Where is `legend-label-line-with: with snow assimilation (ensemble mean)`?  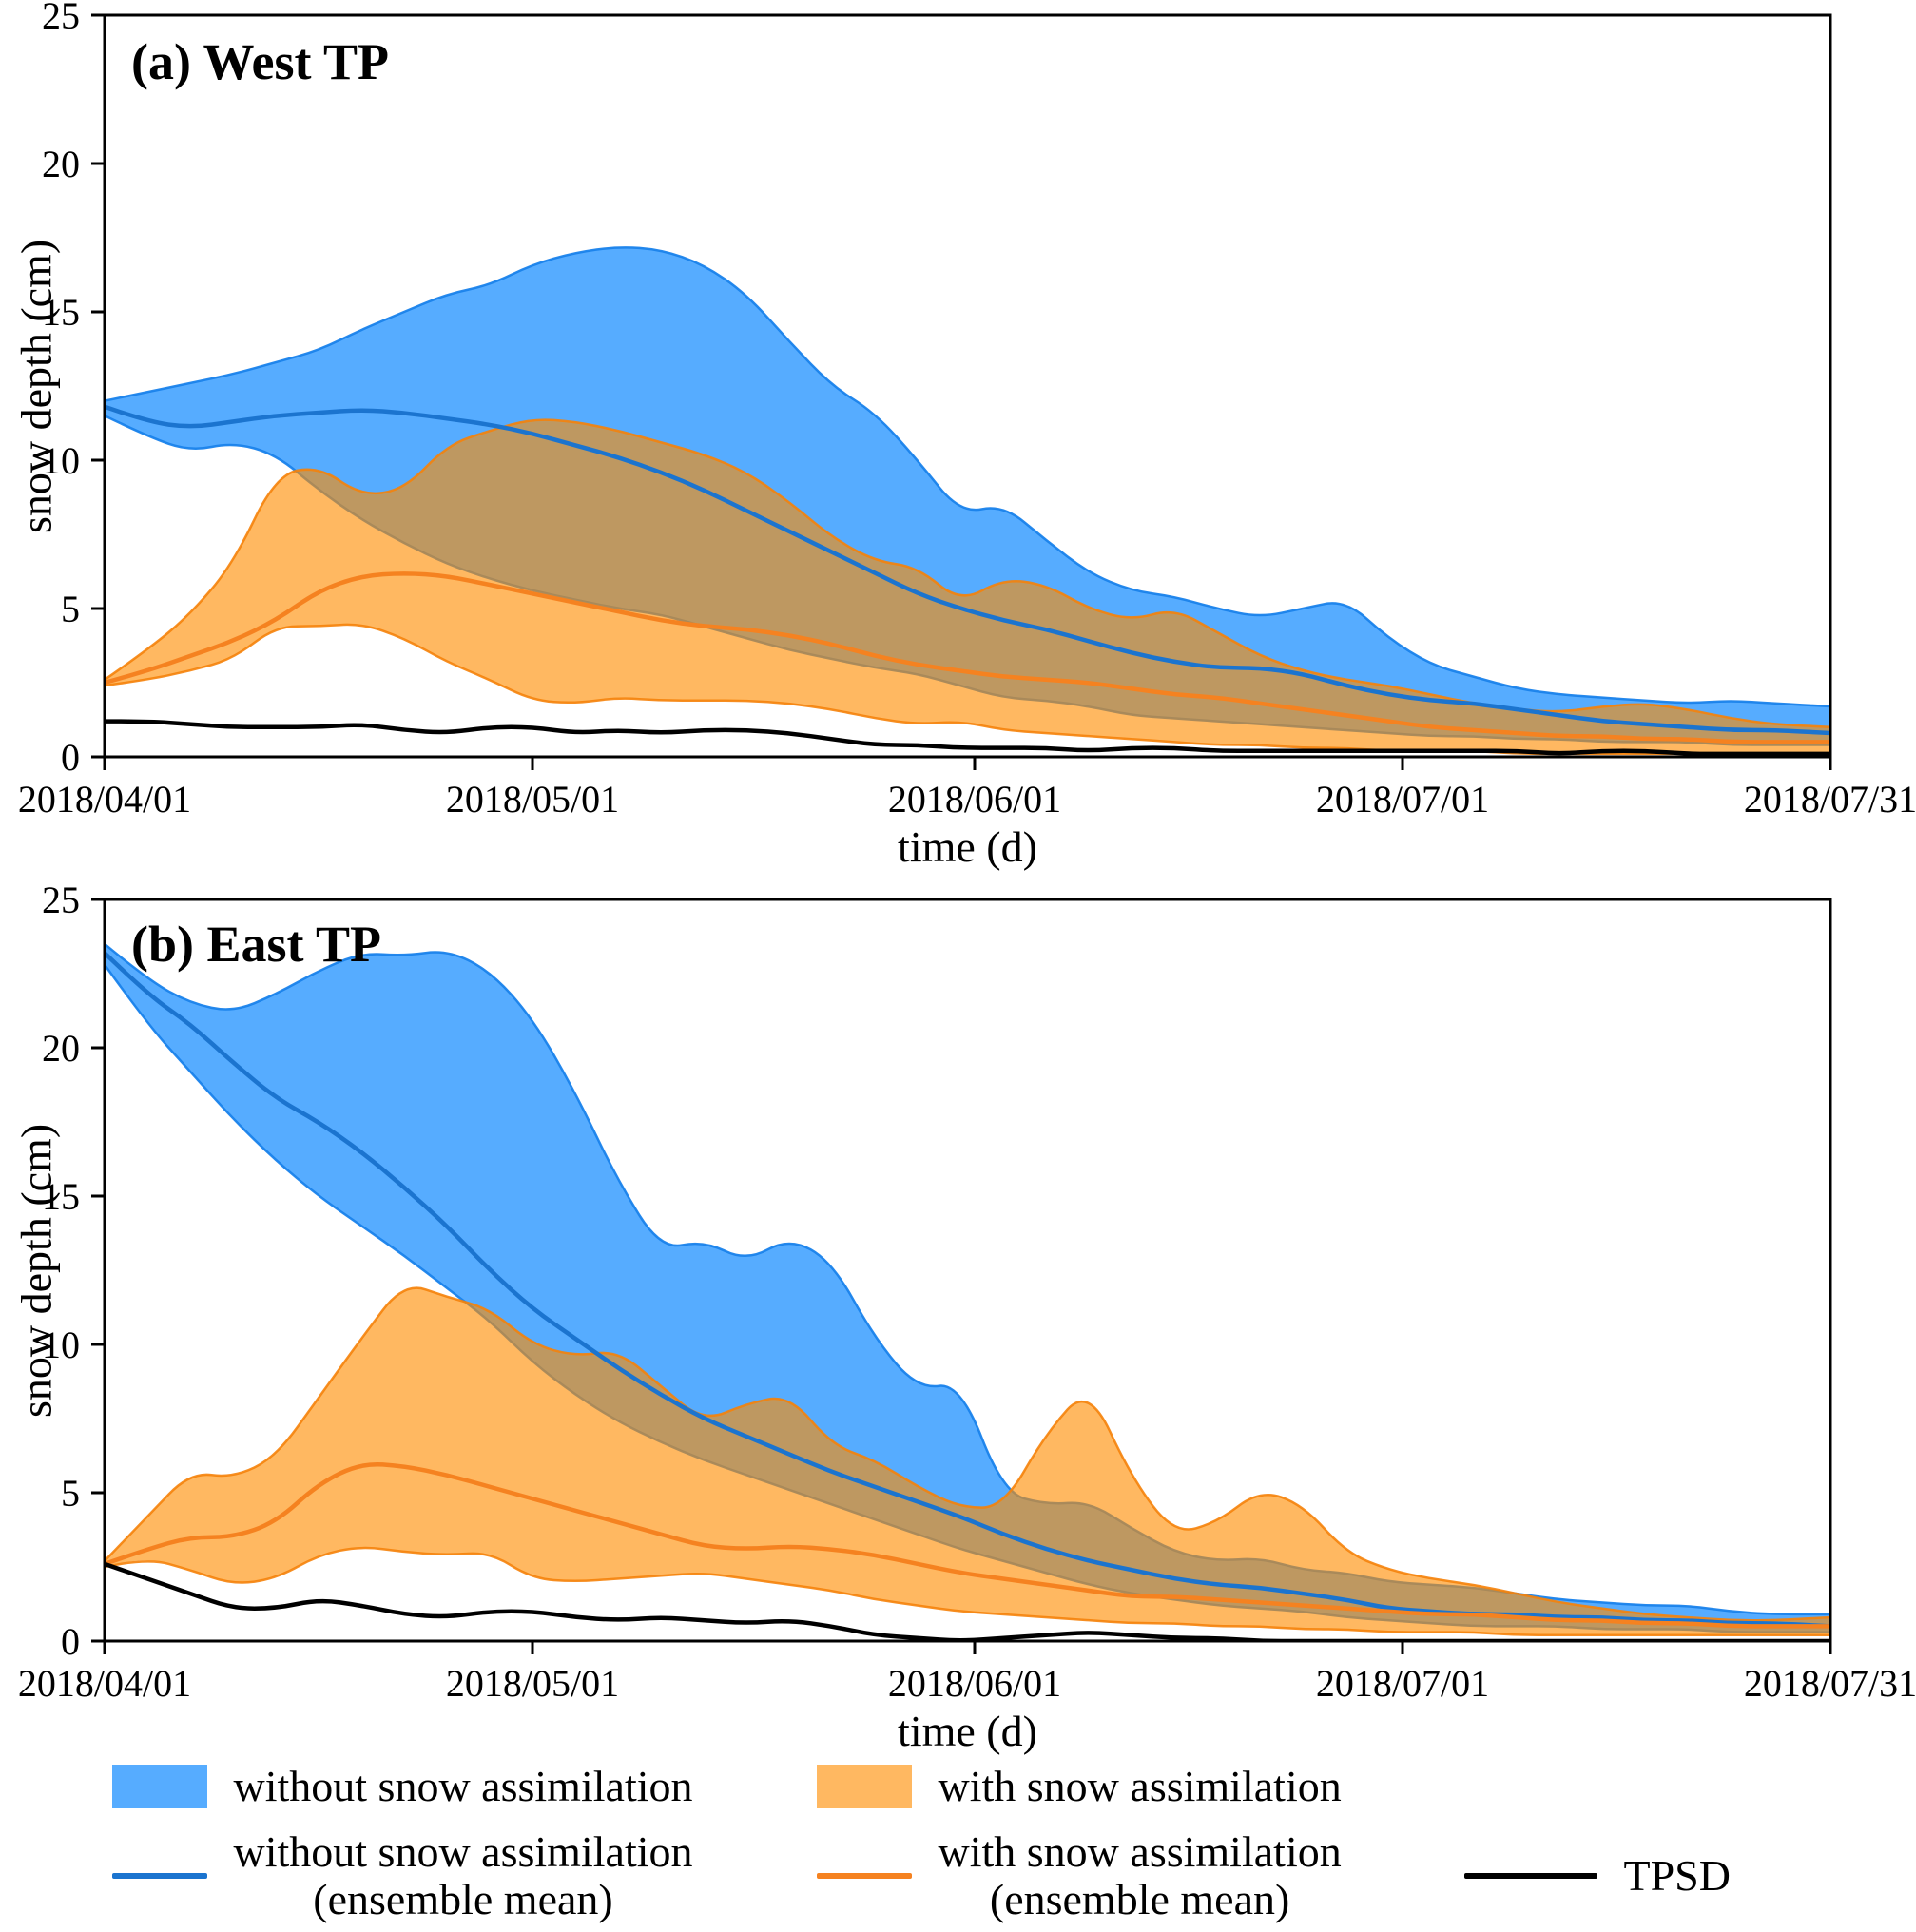
legend-label-line-with: with snow assimilation (ensemble mean) is located at coordinates (1140, 1875).